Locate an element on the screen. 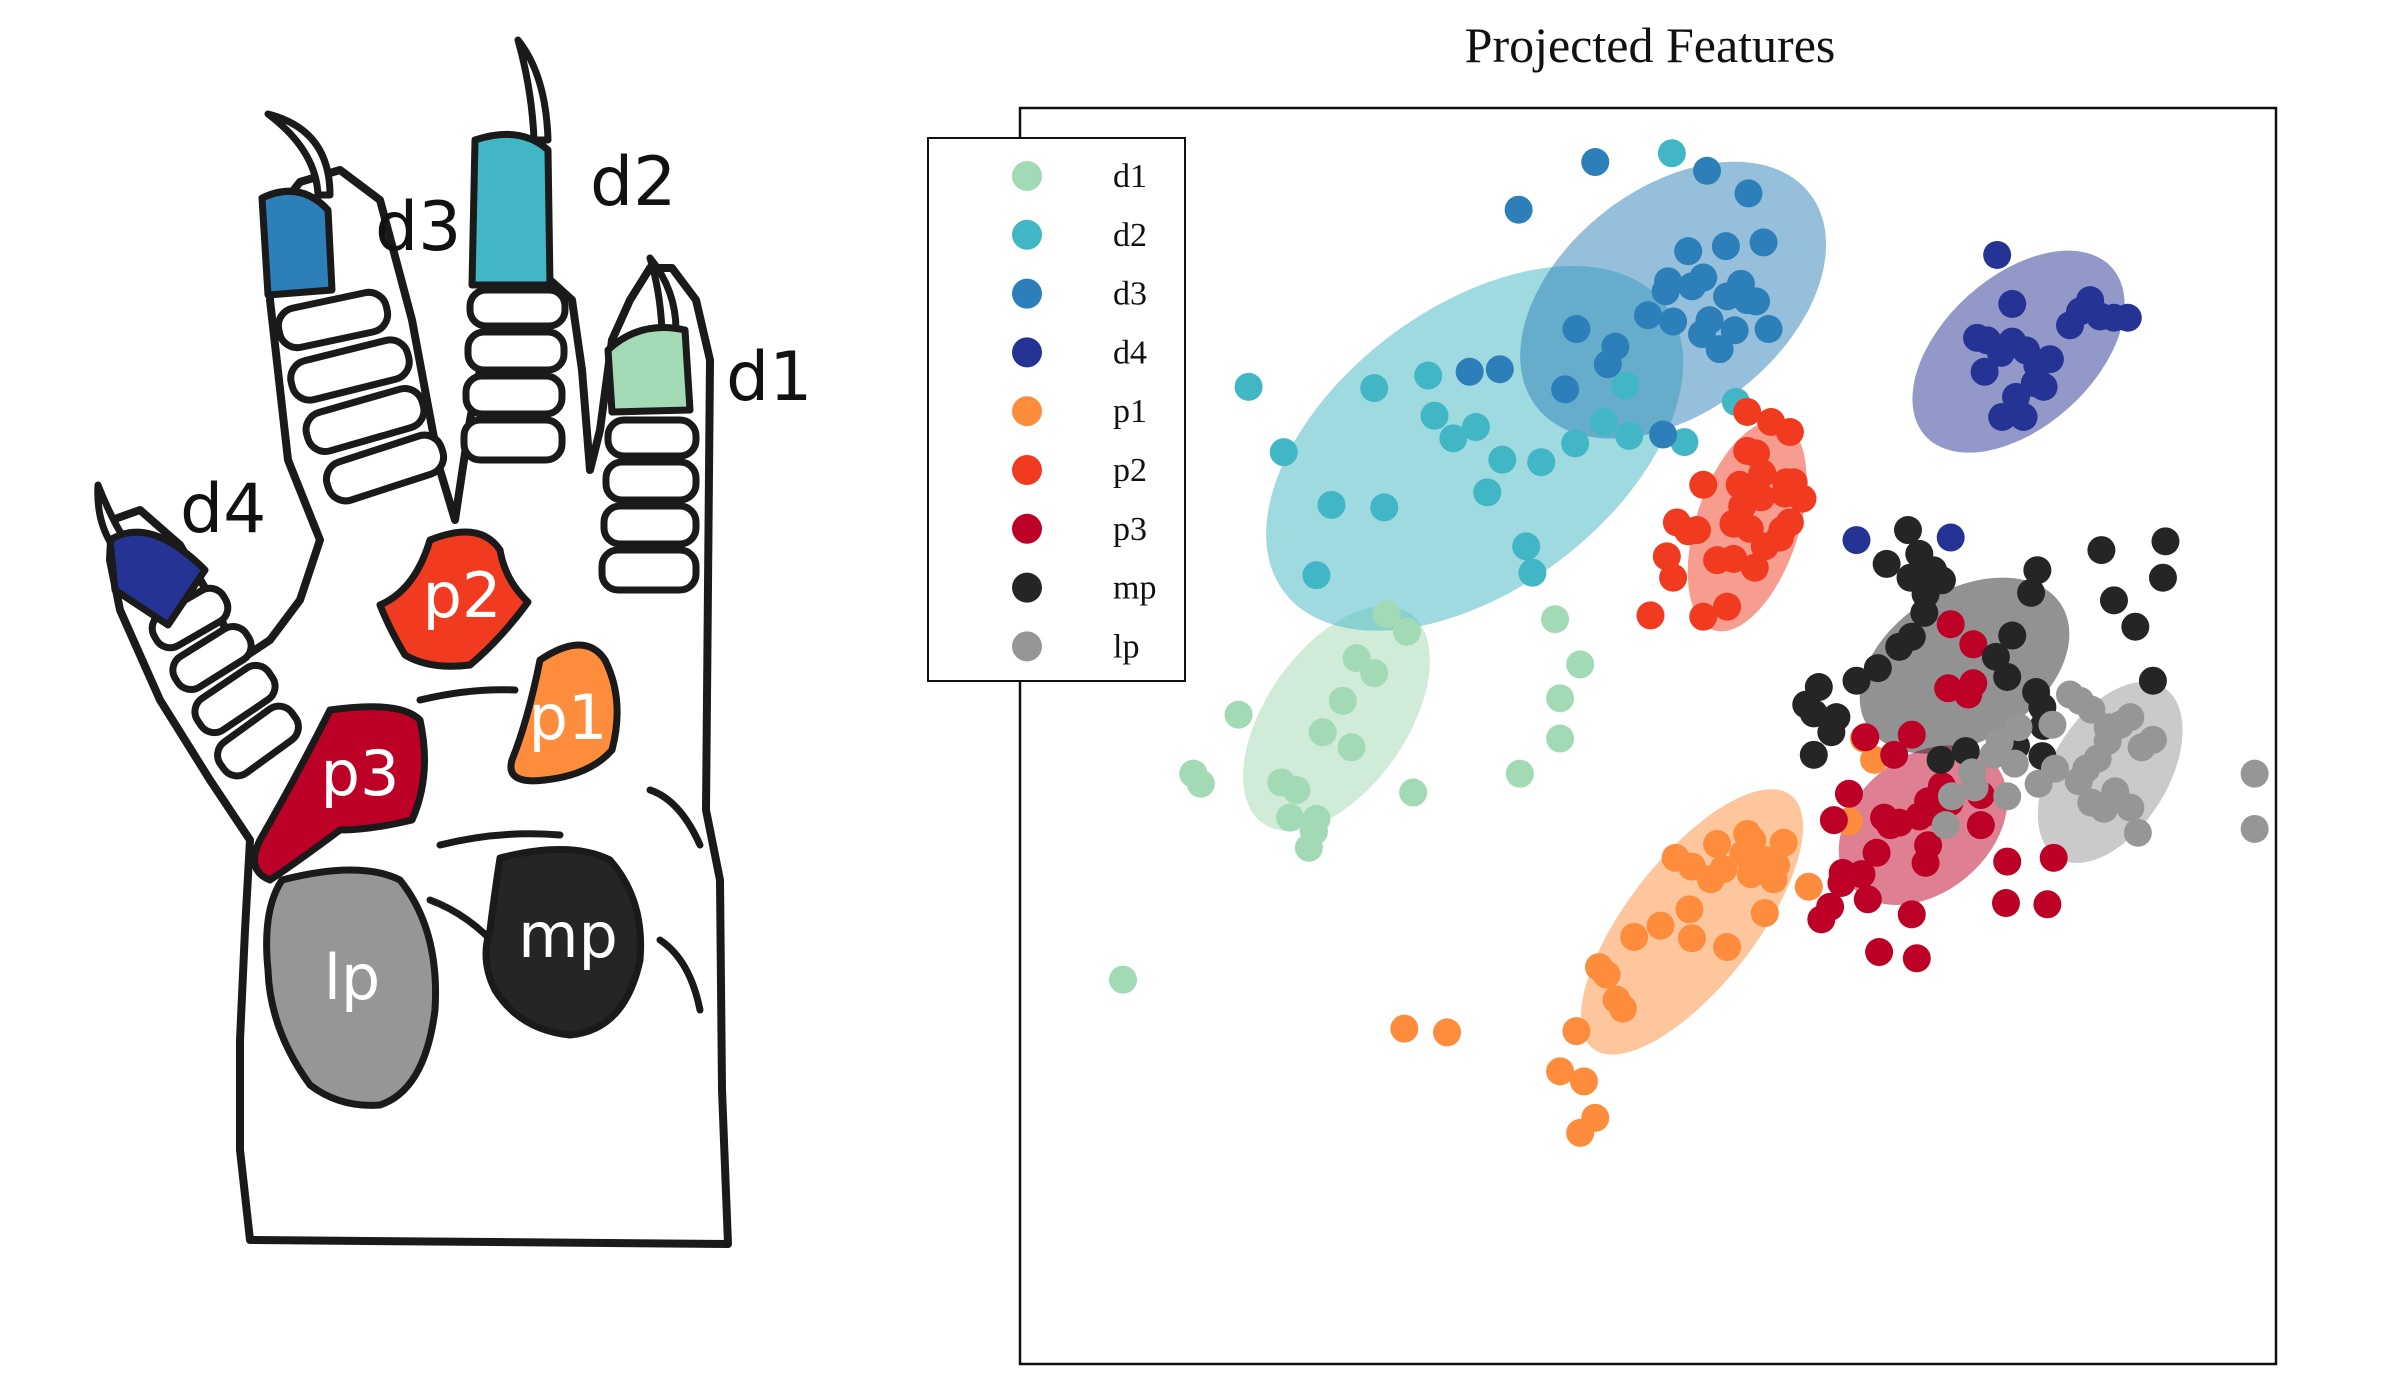 This screenshot has height=1374, width=2381. ellipse-lp is located at coordinates (2110, 772).